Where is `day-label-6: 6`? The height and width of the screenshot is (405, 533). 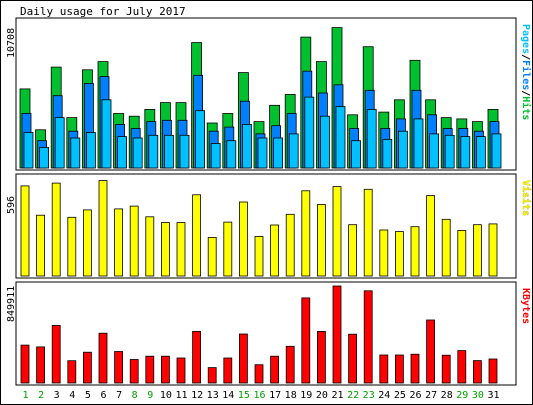 day-label-6: 6 is located at coordinates (103, 395).